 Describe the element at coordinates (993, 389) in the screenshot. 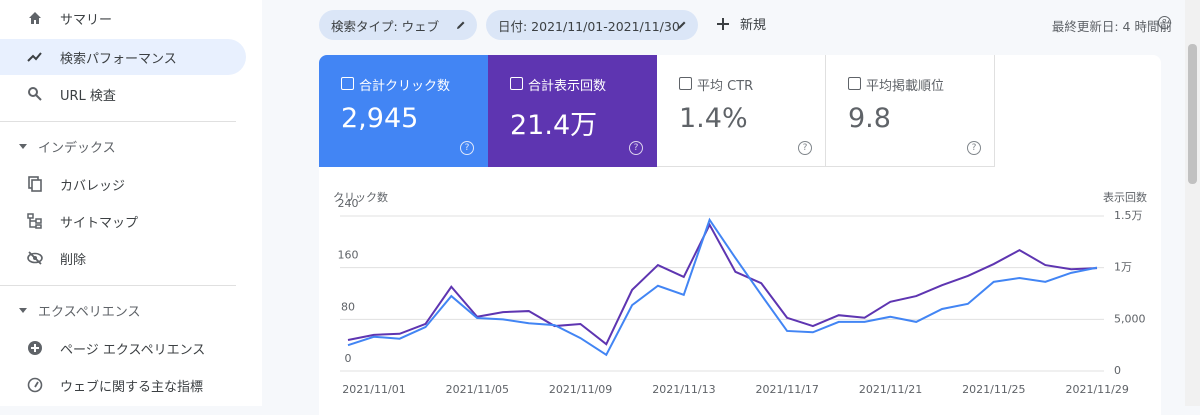

I see `x-tick-label: 2021/11/25` at that location.